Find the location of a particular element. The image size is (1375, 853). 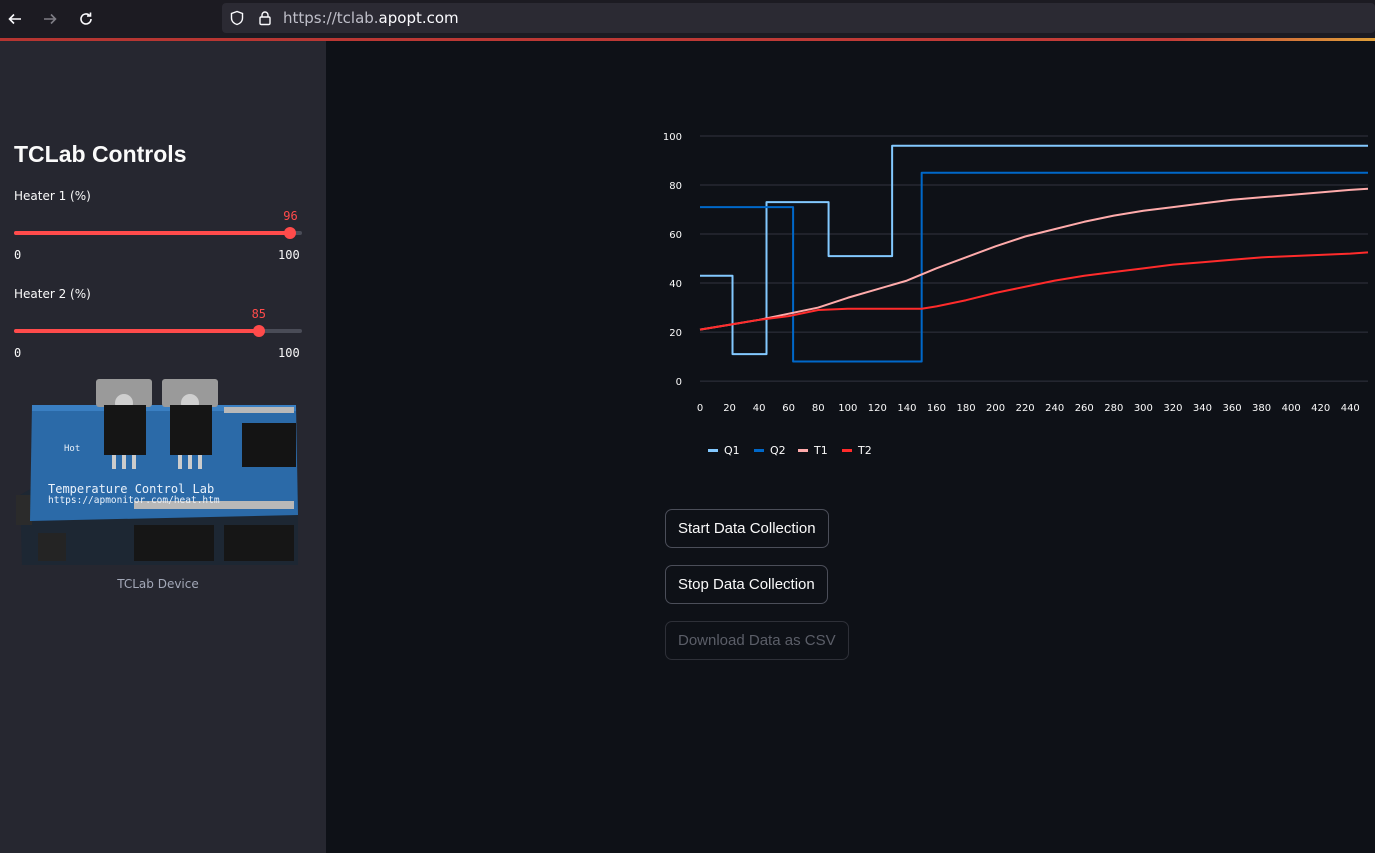

x-tick-label: 140 is located at coordinates (906, 408).